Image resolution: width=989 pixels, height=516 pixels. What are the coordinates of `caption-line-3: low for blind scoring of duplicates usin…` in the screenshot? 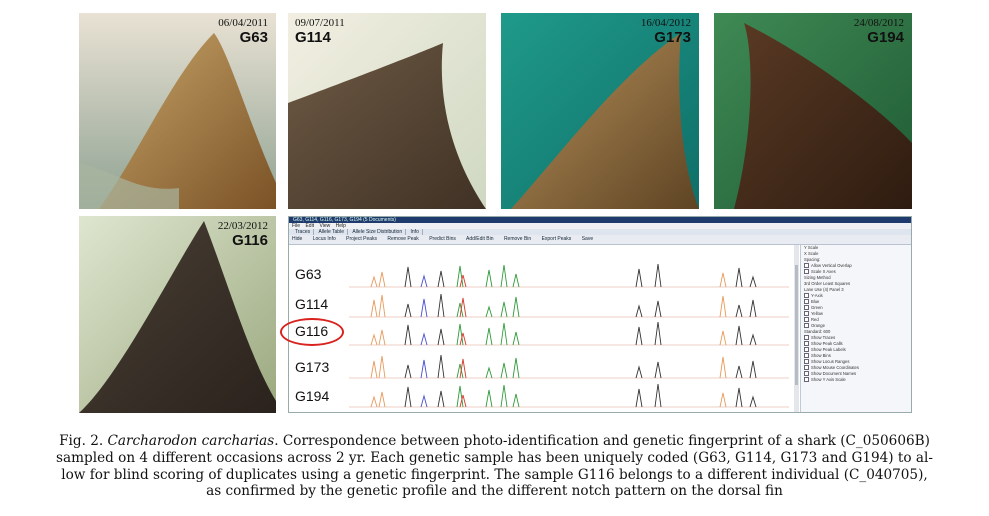 It's located at (494, 474).